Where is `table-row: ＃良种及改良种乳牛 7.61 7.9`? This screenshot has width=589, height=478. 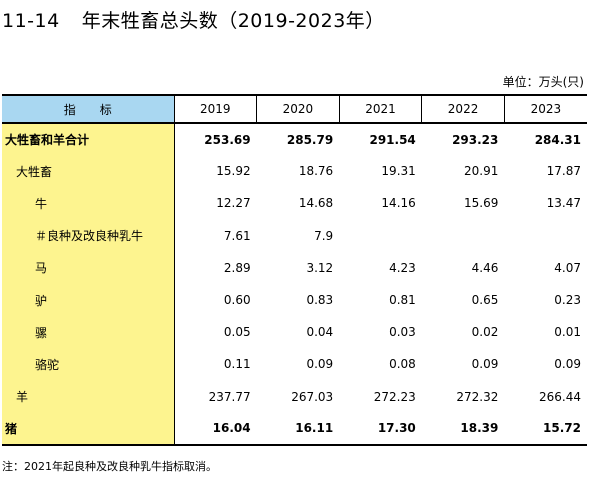
table-row: ＃良种及改良种乳牛 7.61 7.9 is located at coordinates (294, 235).